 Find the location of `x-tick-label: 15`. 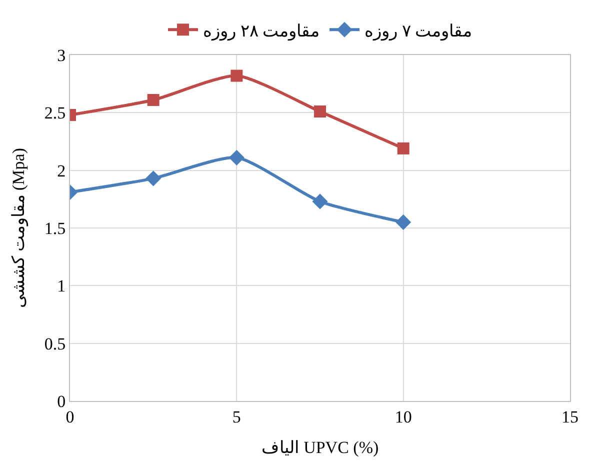

x-tick-label: 15 is located at coordinates (570, 416).